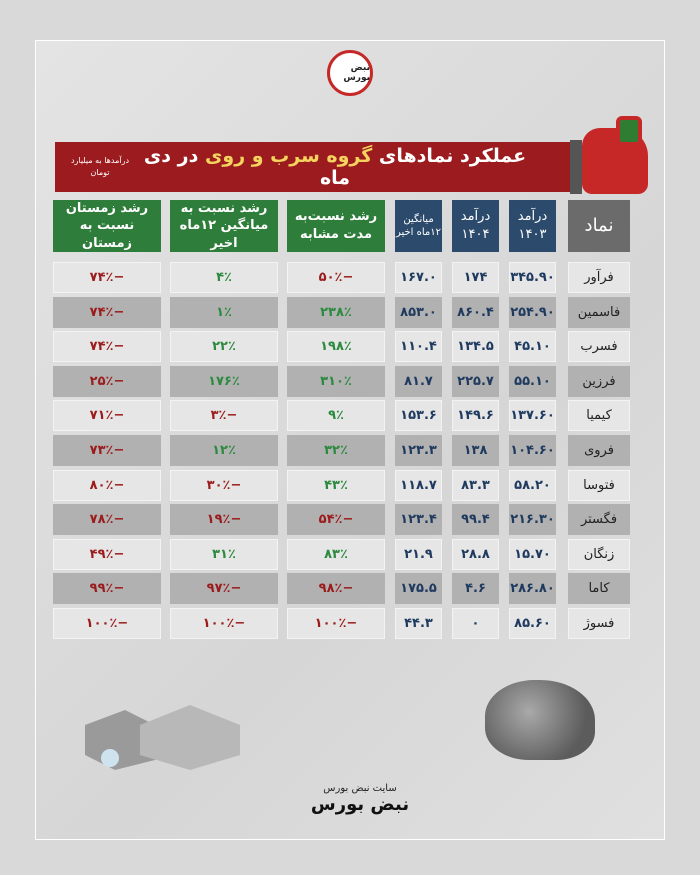  Describe the element at coordinates (418, 554) in the screenshot. I see `cell-avg: ۲۱.۹` at that location.